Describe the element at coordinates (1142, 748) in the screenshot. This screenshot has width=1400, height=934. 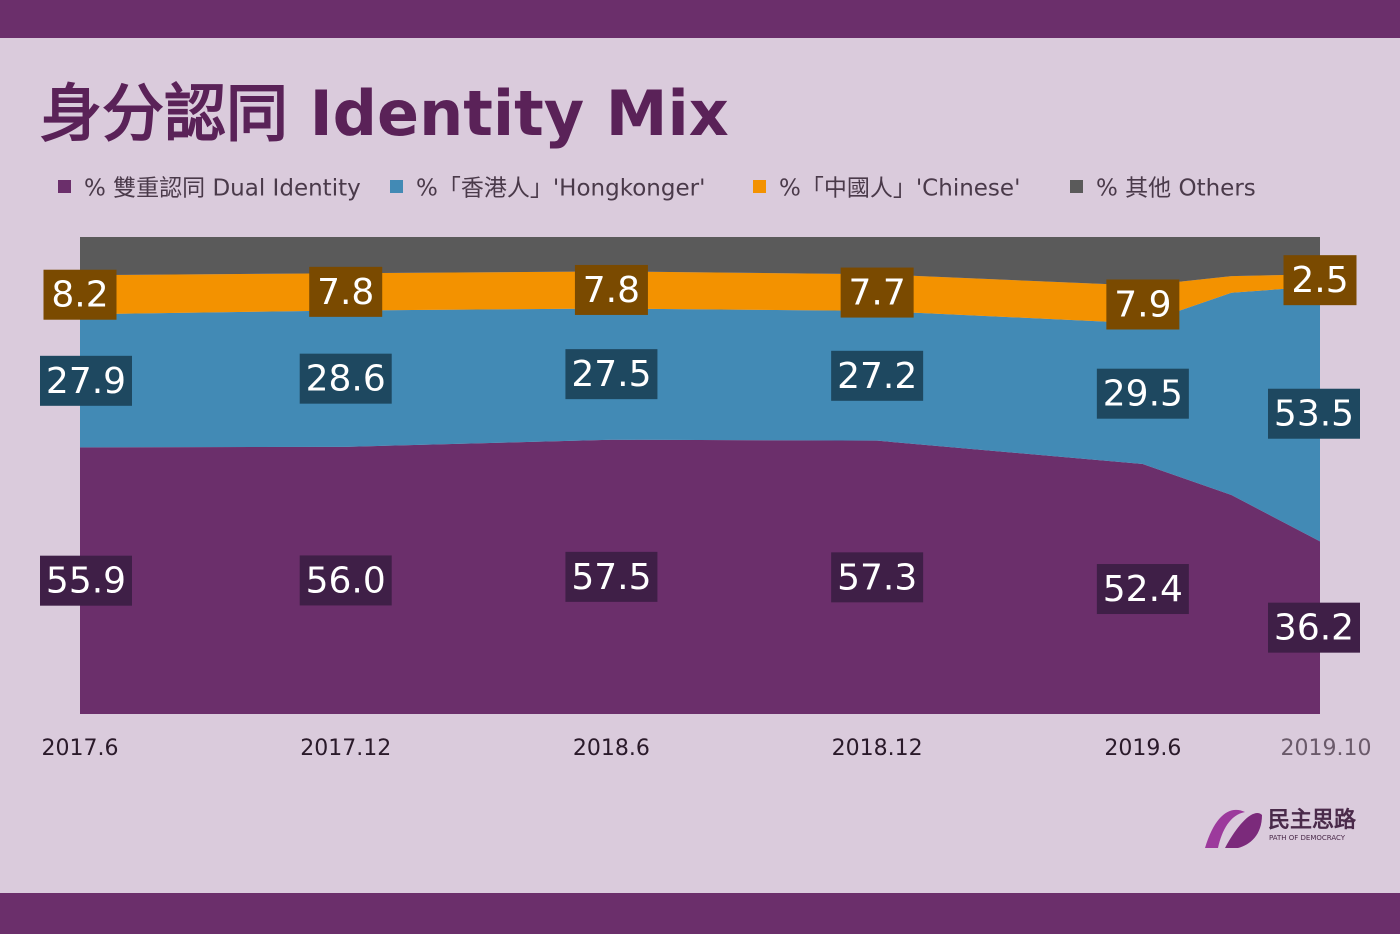
I see `x-tick-label: 2019.6` at that location.